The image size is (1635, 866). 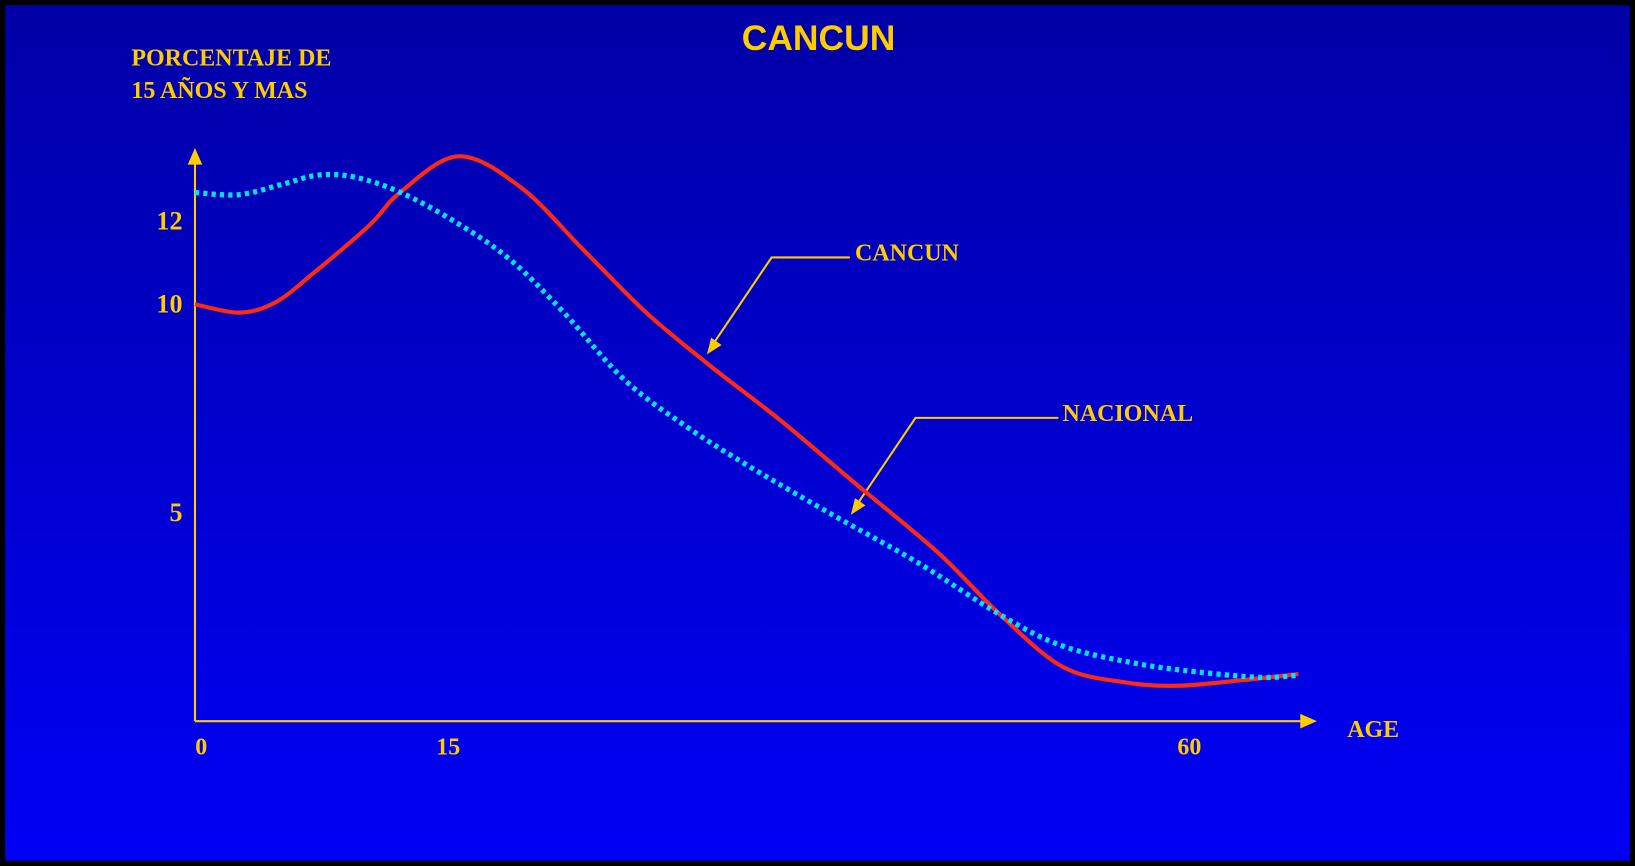 What do you see at coordinates (231, 59) in the screenshot?
I see `y-axis-label: PORCENTAJE DE` at bounding box center [231, 59].